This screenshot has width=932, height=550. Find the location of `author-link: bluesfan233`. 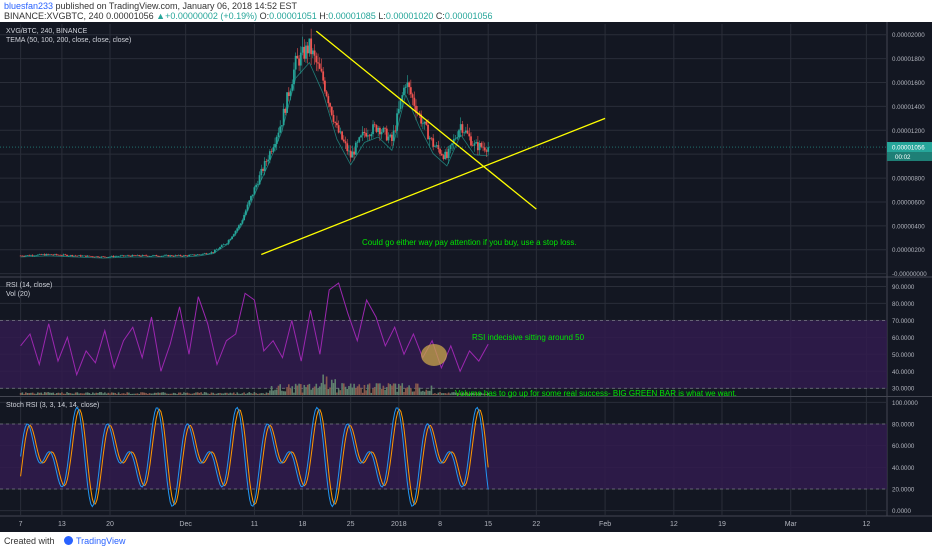

author-link: bluesfan233 is located at coordinates (29, 6).